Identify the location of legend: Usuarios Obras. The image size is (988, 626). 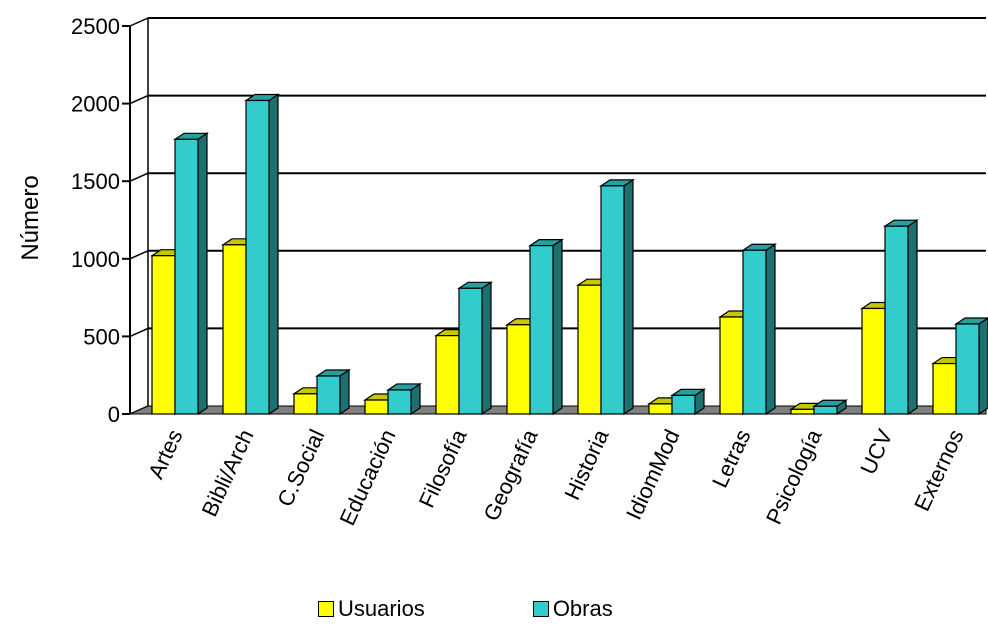
(519, 609).